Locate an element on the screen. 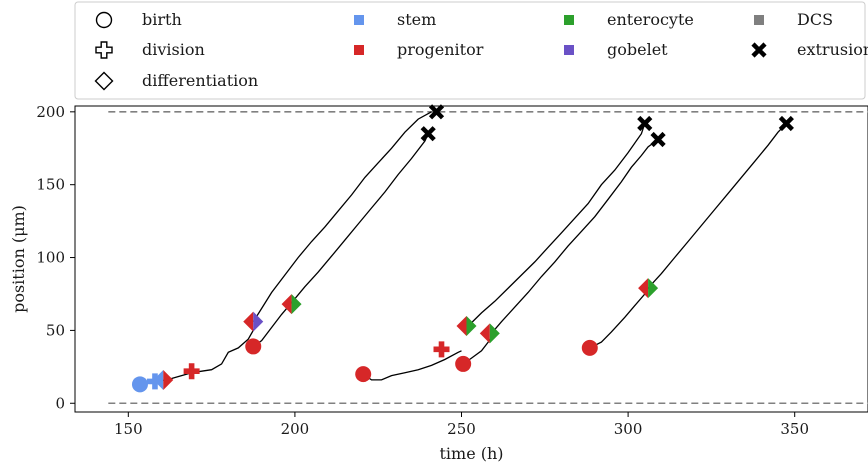  legend-item: progenitor is located at coordinates (419, 49).